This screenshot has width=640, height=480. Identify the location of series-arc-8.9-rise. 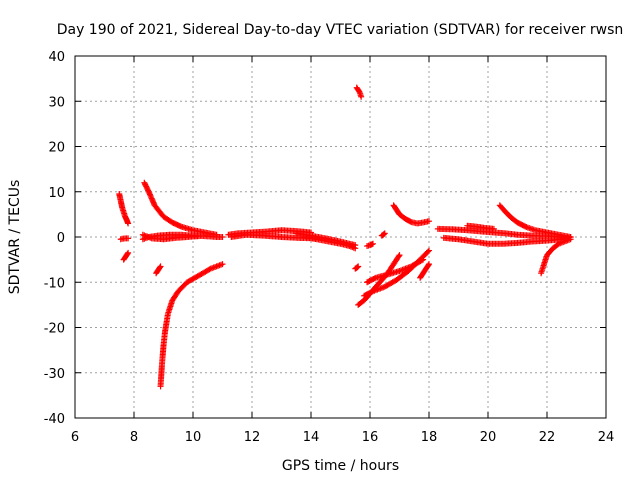
(191, 325).